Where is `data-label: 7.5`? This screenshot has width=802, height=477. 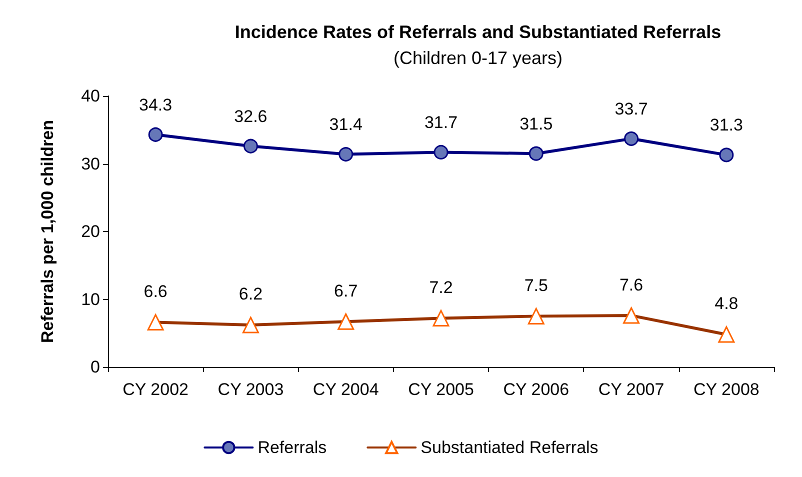 data-label: 7.5 is located at coordinates (536, 285).